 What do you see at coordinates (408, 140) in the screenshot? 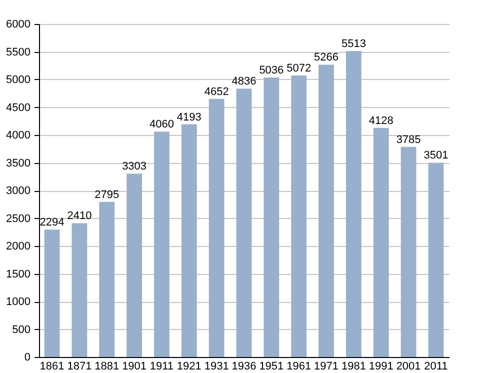
I see `data-label: 3785` at bounding box center [408, 140].